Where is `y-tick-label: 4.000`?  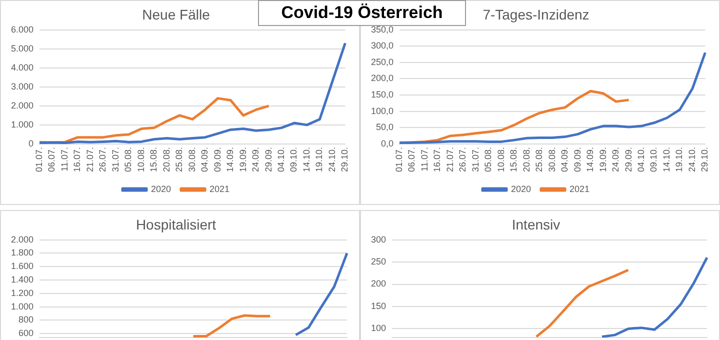 y-tick-label: 4.000 is located at coordinates (22, 67).